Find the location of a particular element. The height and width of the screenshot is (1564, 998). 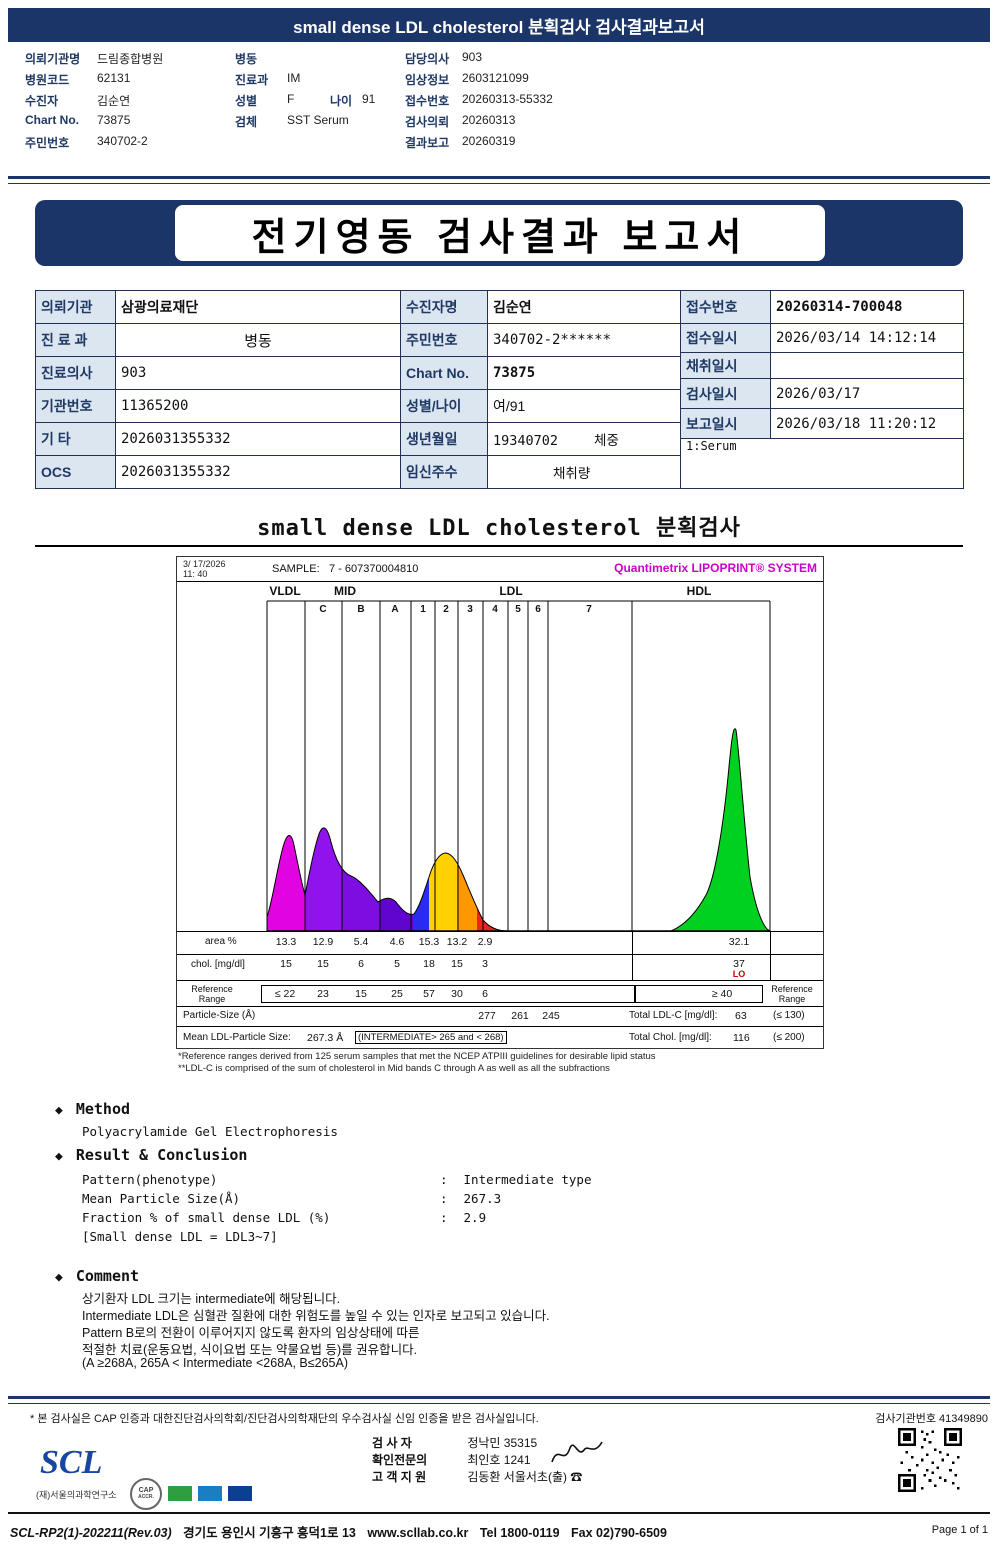

chol-value: 6 is located at coordinates (361, 964).